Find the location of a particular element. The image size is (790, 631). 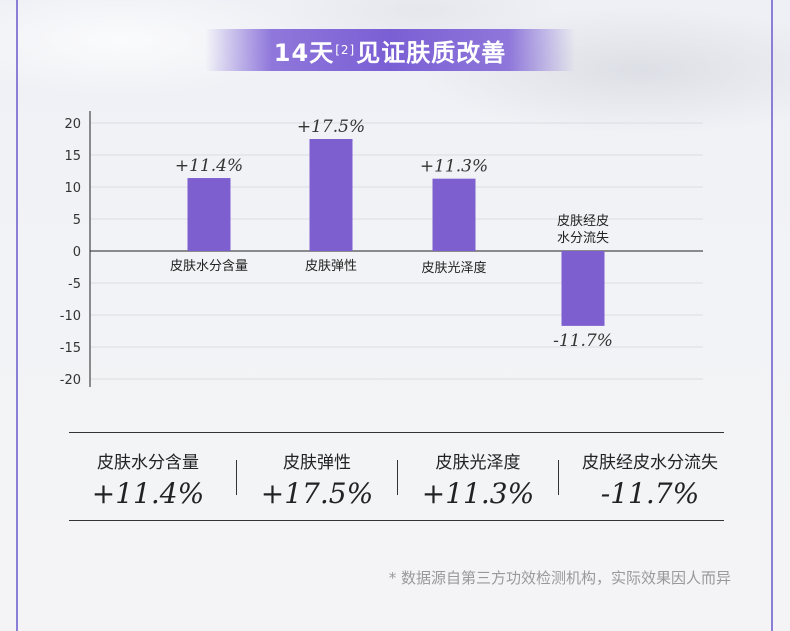

summary-item-tewl: 皮肤经皮水分流失 -11.7% is located at coordinates (650, 479).